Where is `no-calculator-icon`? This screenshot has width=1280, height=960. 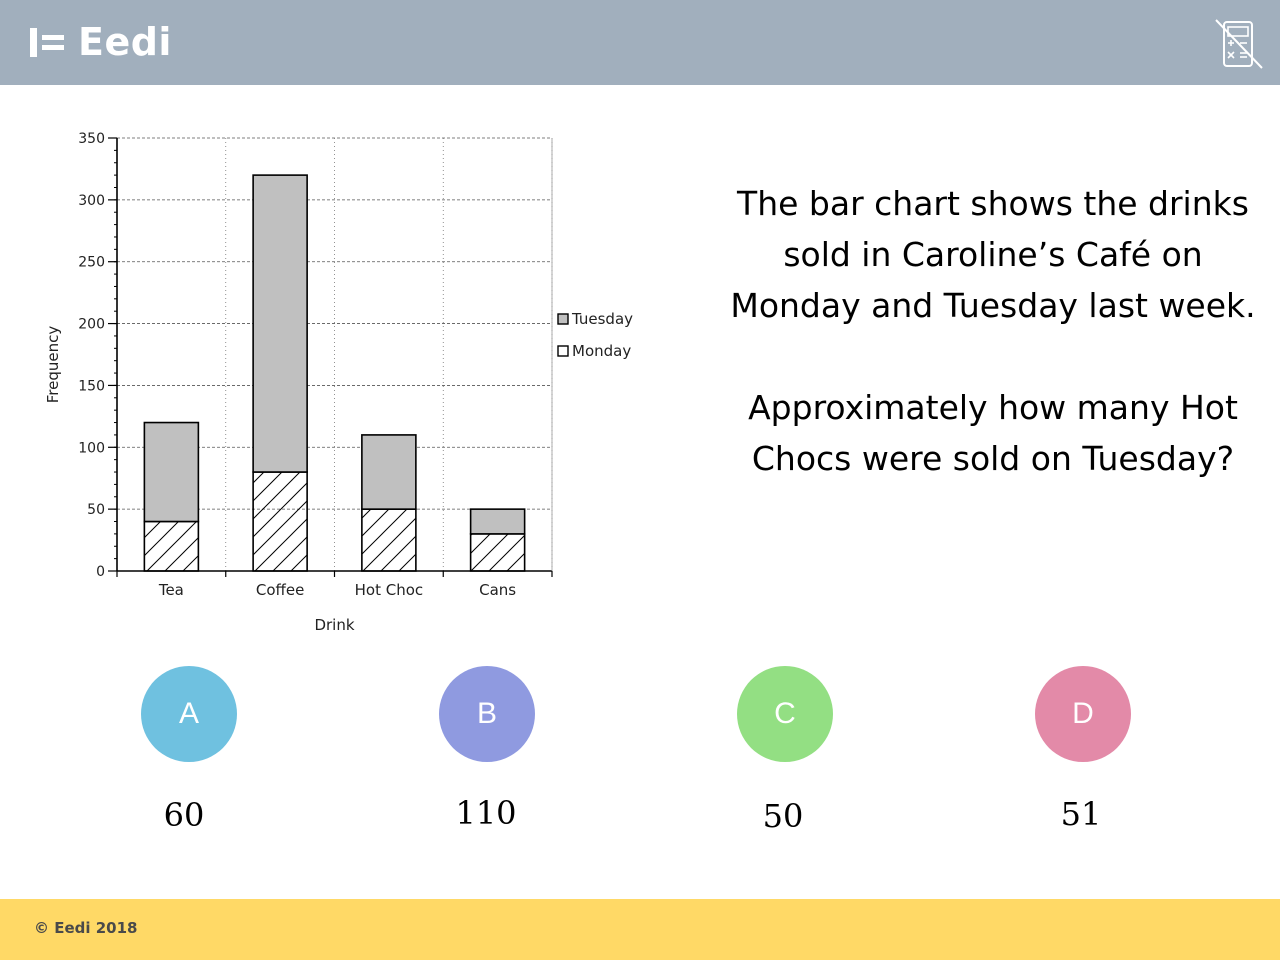
no-calculator-icon is located at coordinates (1239, 44).